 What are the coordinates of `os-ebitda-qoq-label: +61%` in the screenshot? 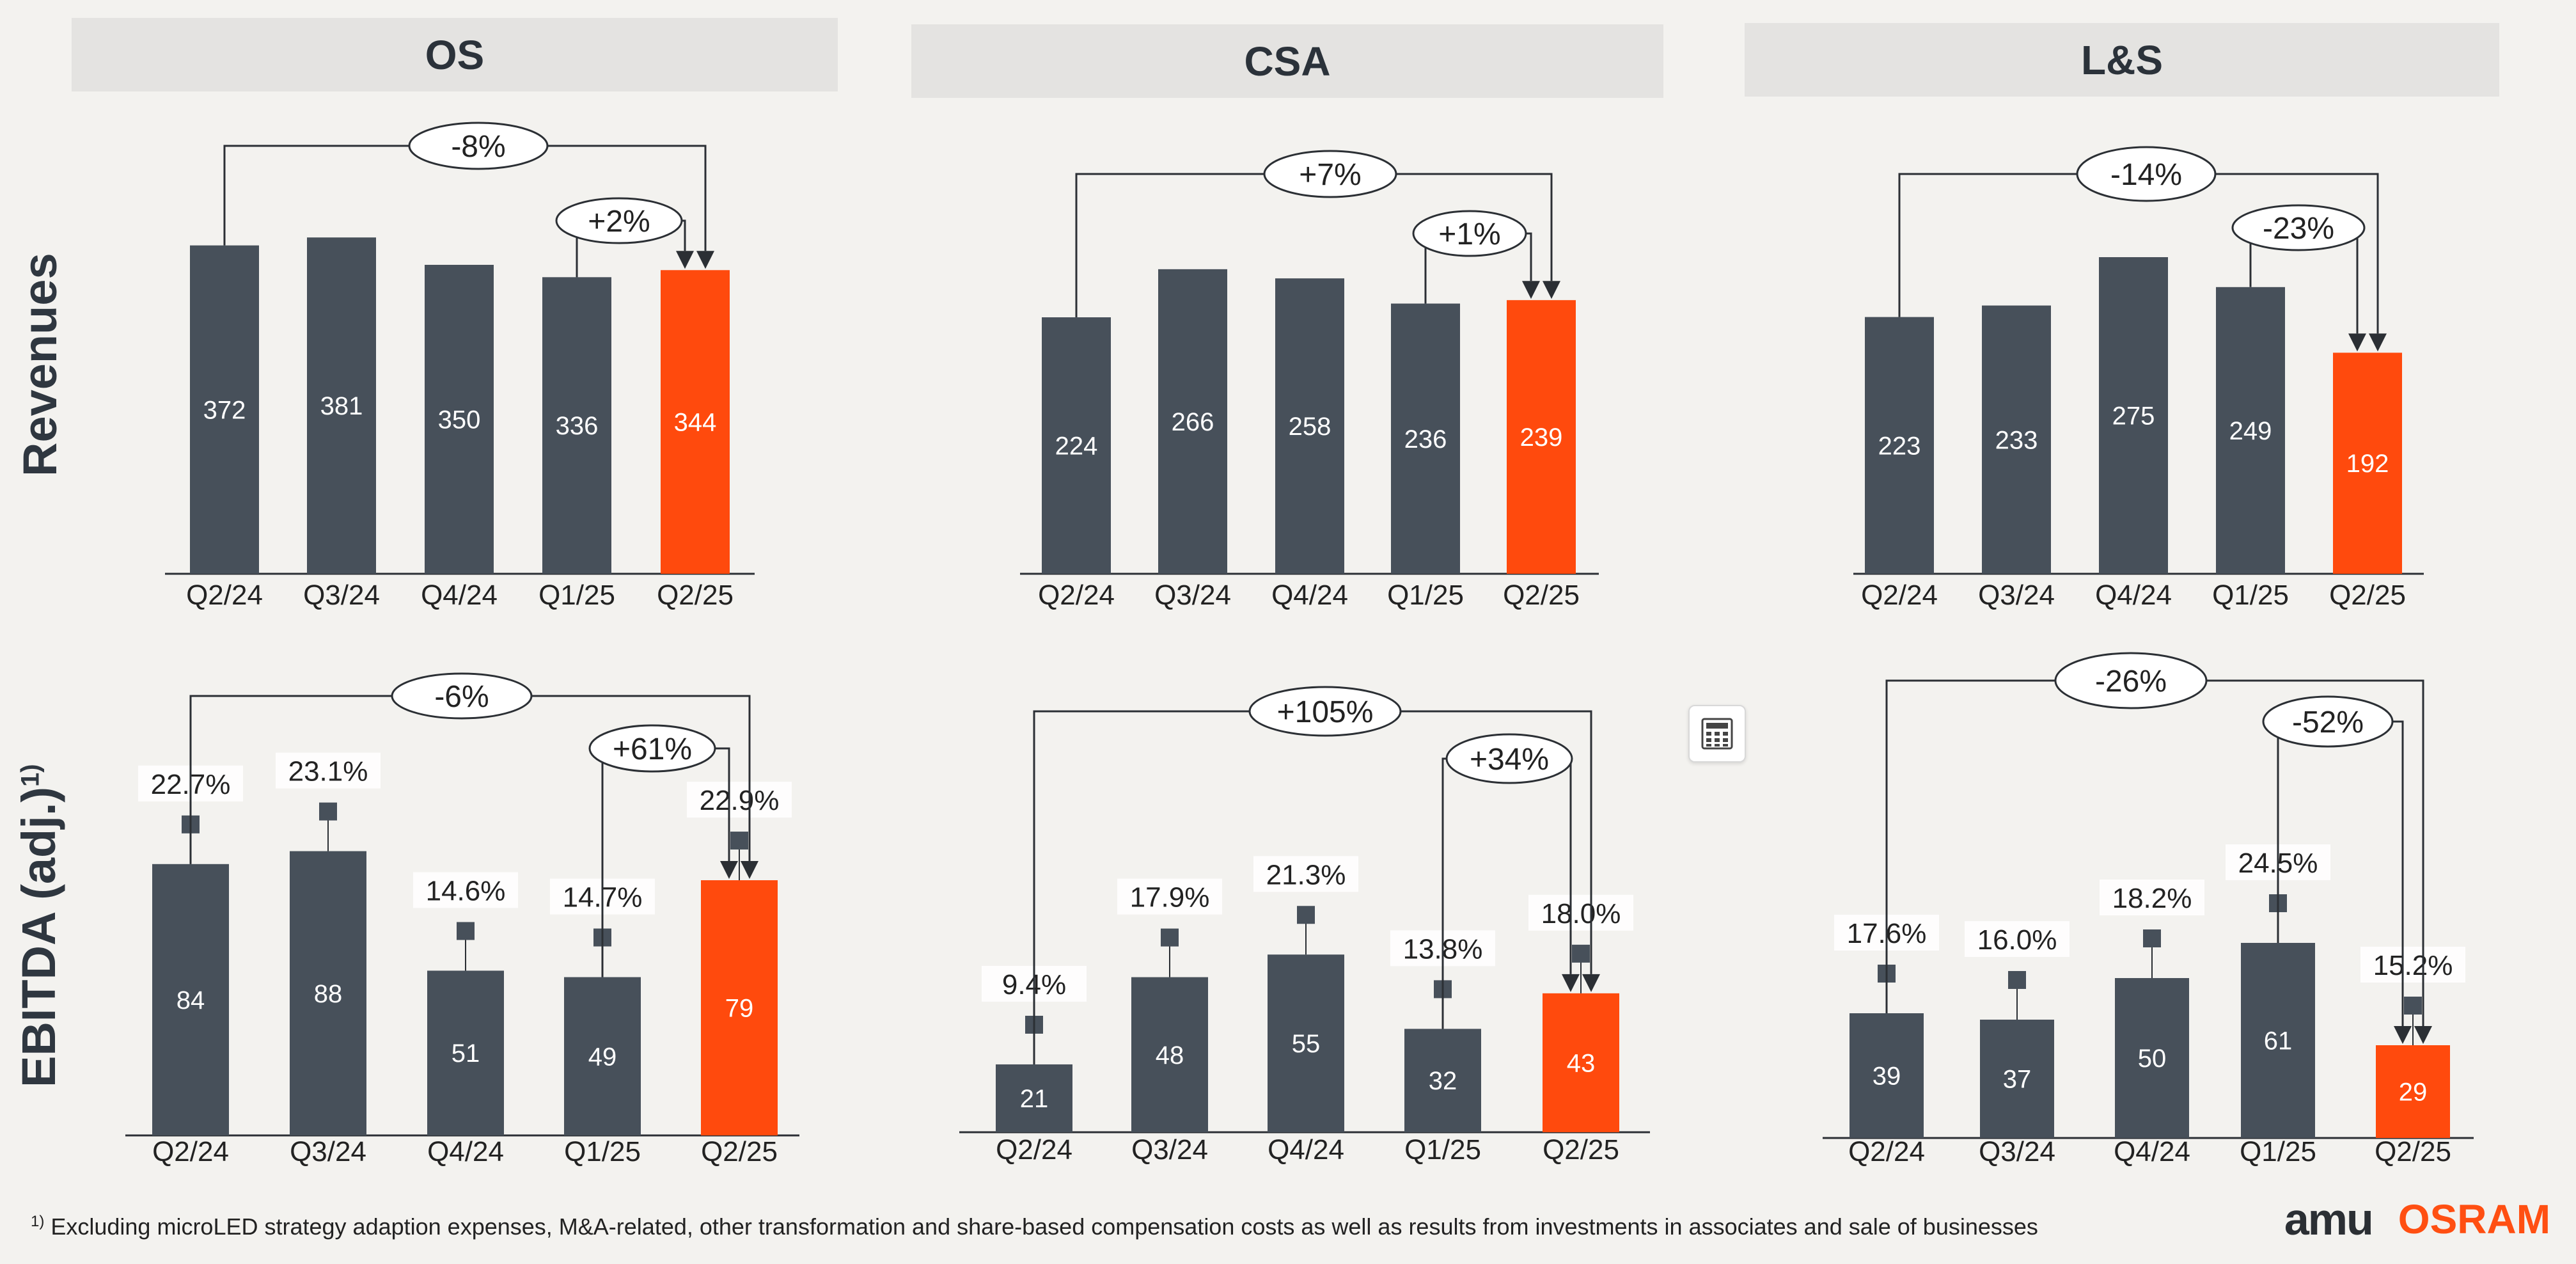 It's located at (652, 749).